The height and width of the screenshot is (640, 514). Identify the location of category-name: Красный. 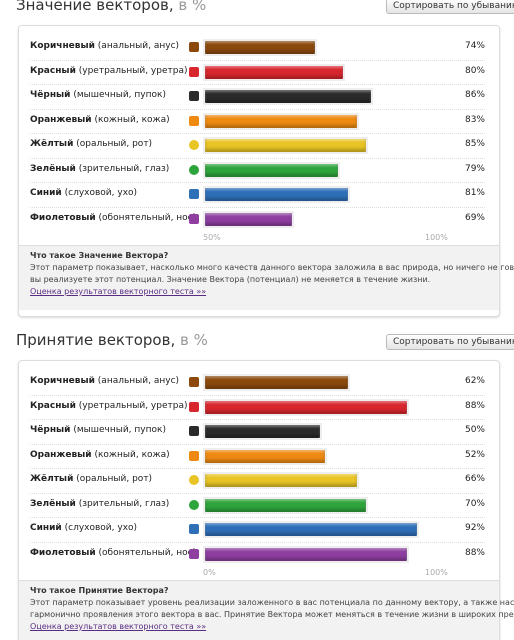
(53, 70).